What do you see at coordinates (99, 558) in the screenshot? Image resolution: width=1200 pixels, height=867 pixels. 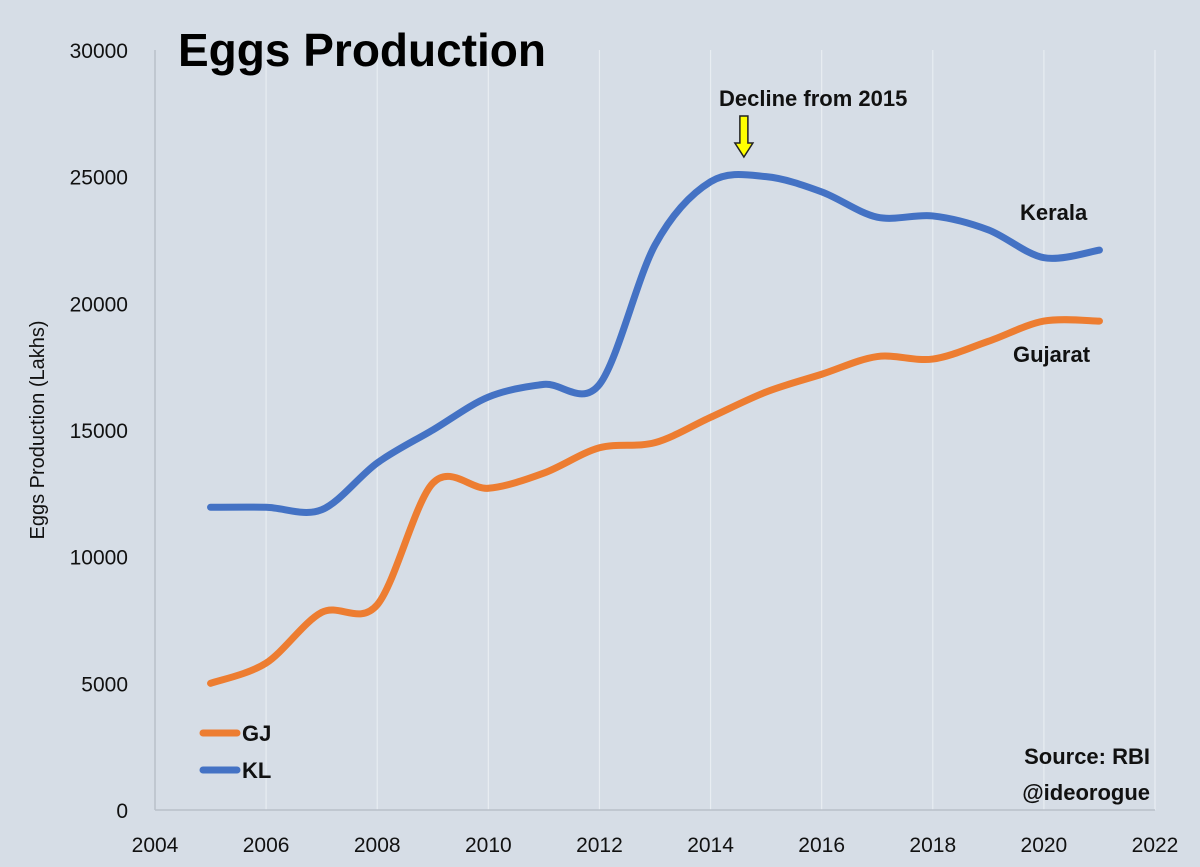 I see `y-tick-label: 10000` at bounding box center [99, 558].